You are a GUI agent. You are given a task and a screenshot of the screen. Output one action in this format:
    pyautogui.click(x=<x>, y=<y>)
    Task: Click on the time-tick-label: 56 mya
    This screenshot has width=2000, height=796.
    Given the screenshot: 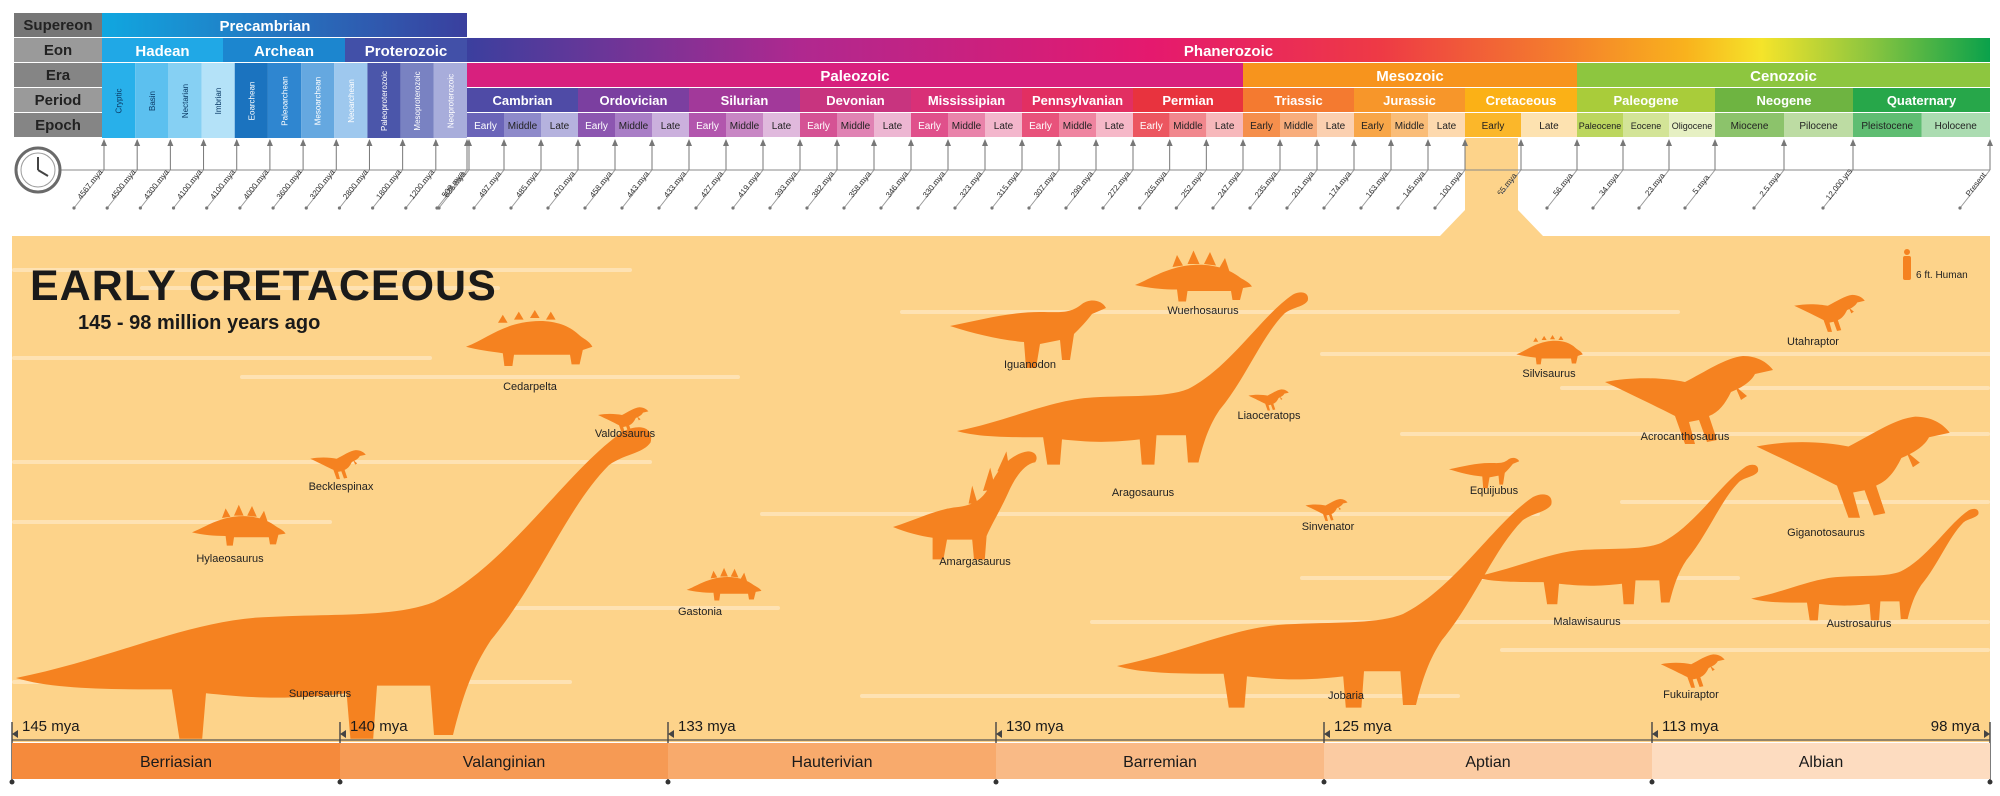 What is the action you would take?
    pyautogui.click(x=1563, y=184)
    